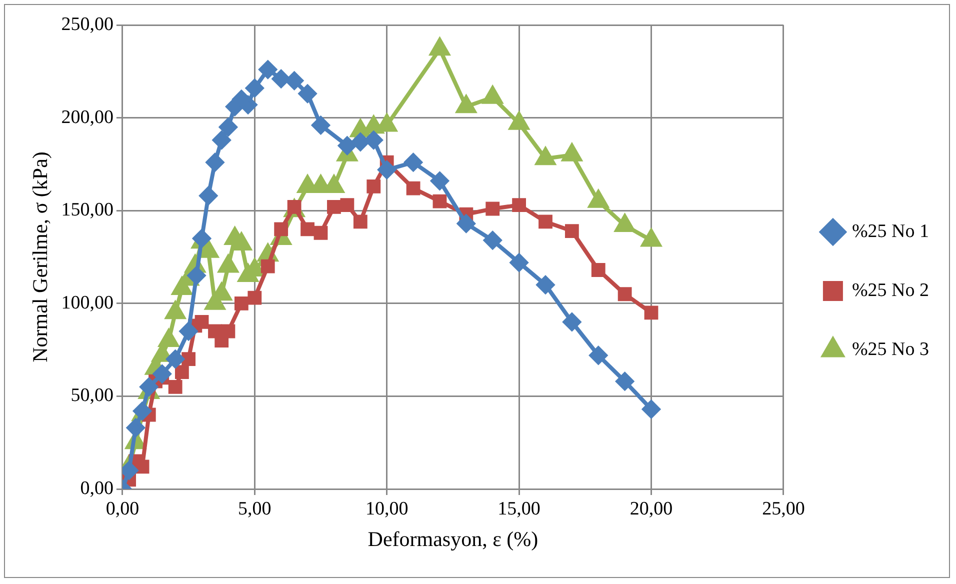 This screenshot has height=584, width=956. What do you see at coordinates (783, 509) in the screenshot?
I see `x-tick-label: 25,00` at bounding box center [783, 509].